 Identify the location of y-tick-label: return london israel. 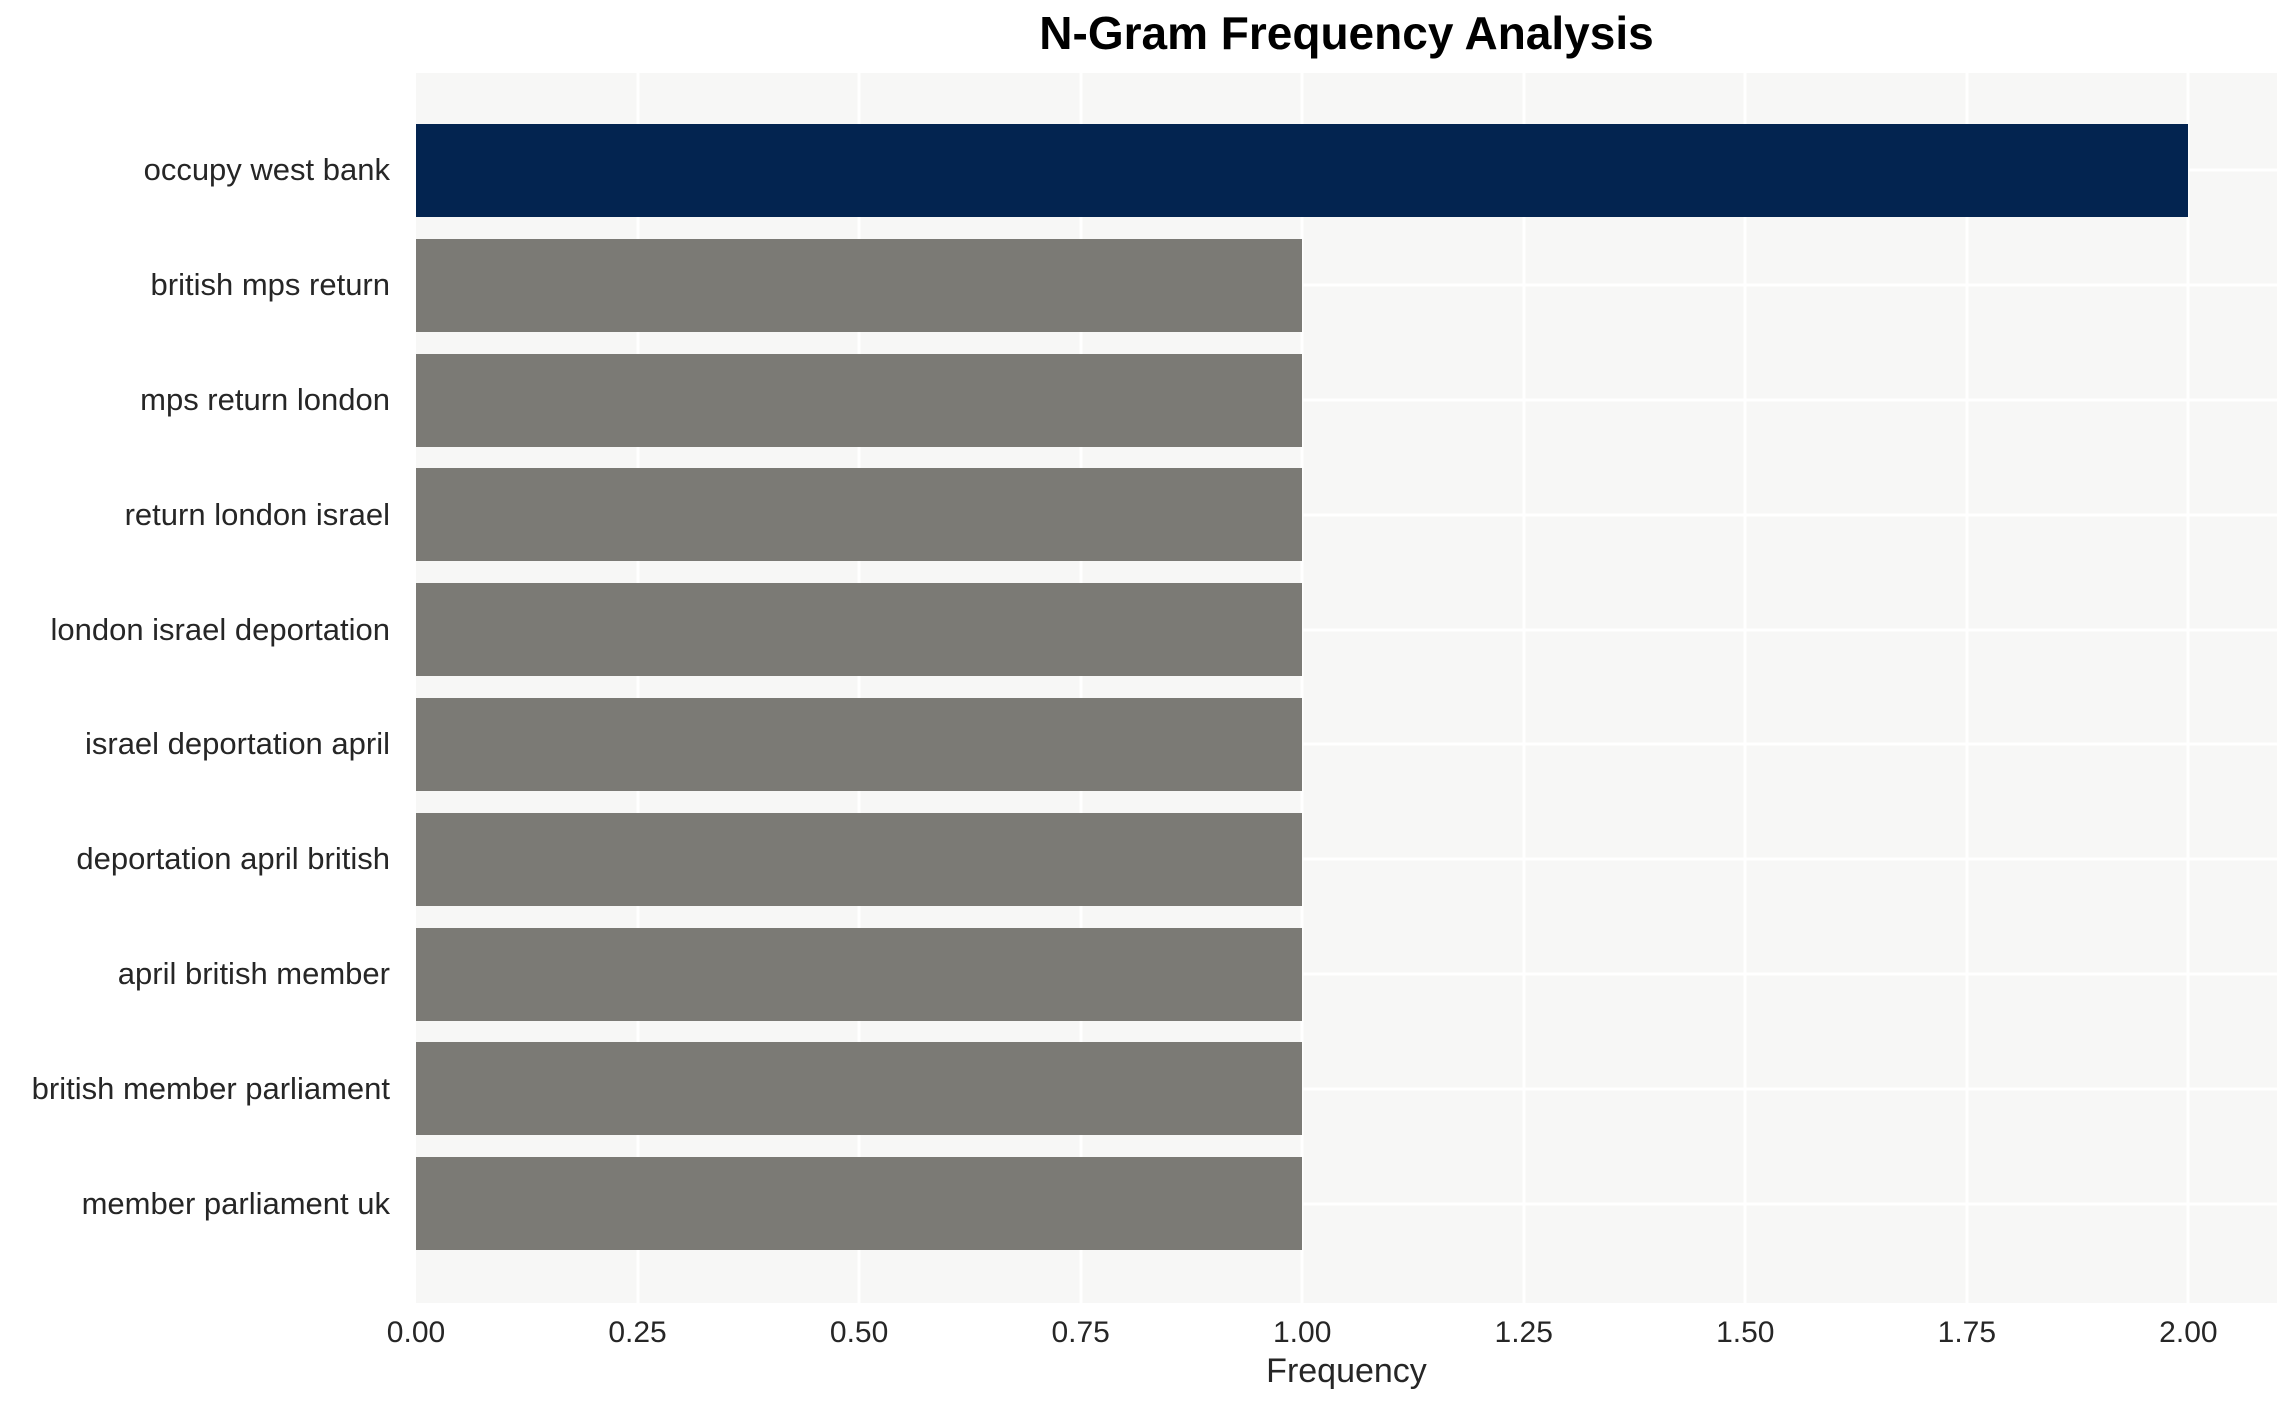
(257, 514).